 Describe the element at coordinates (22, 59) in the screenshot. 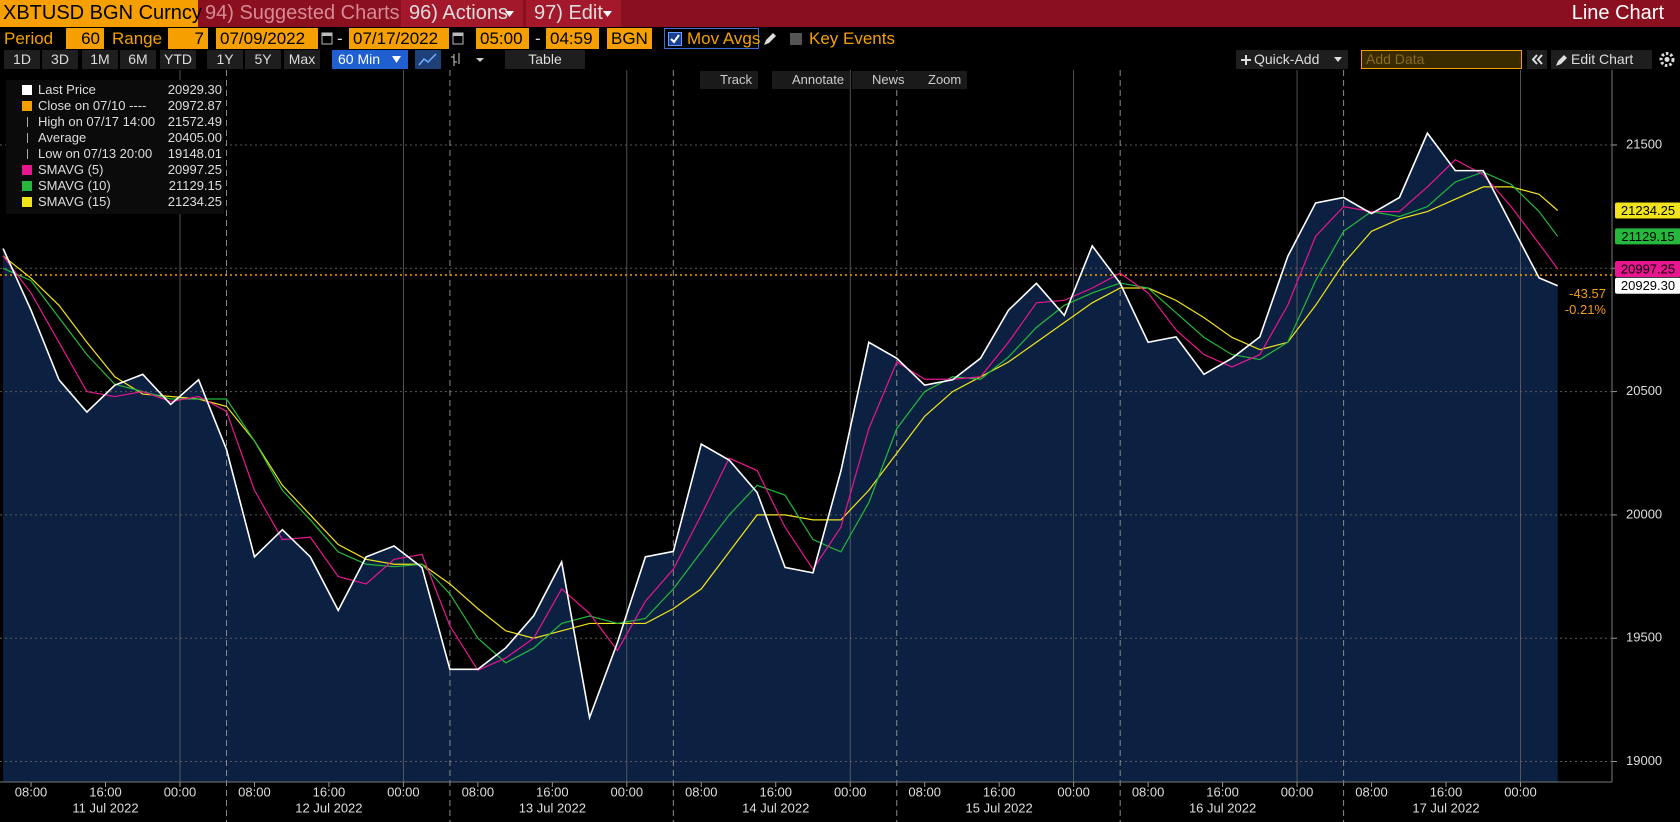

I see `range-button: 1D` at that location.